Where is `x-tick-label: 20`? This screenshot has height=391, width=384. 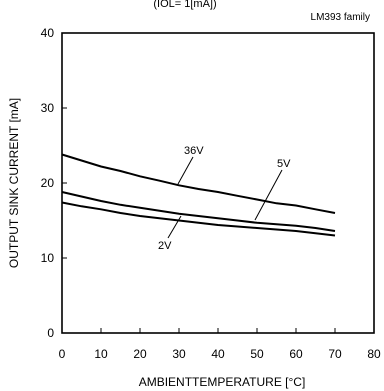 x-tick-label: 20 is located at coordinates (140, 354).